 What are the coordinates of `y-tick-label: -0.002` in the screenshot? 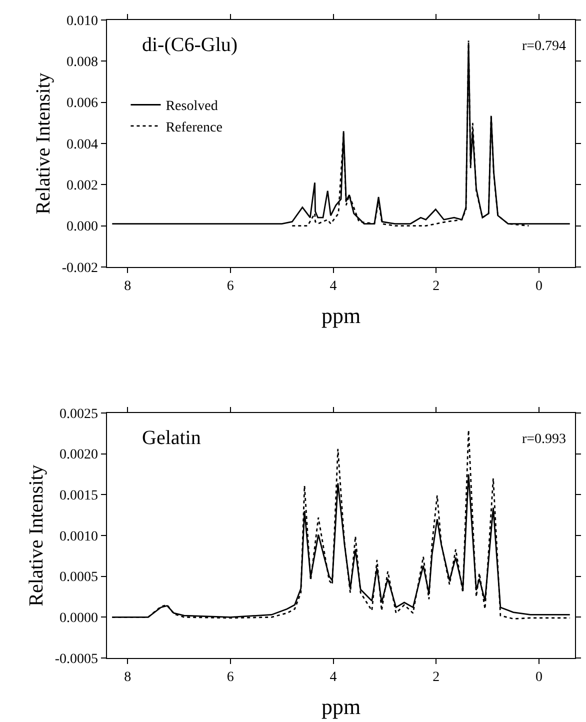 It's located at (80, 268).